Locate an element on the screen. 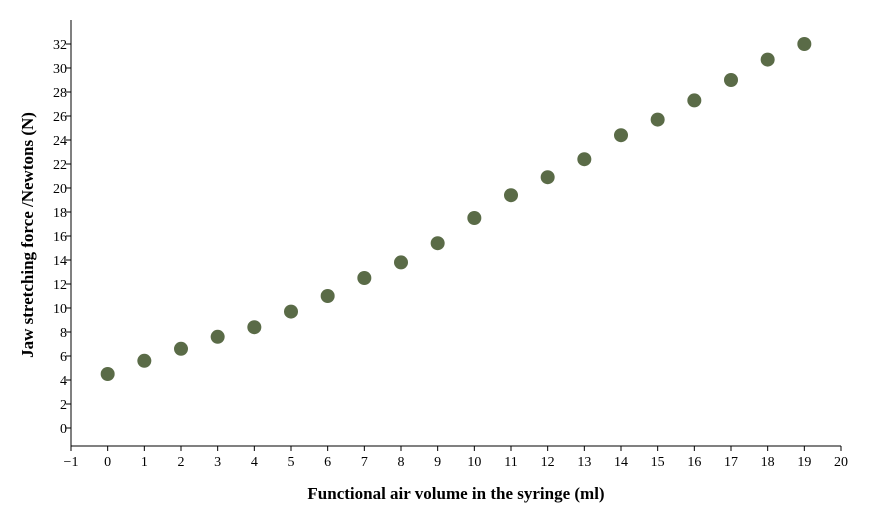 This screenshot has height=519, width=870. y-tick-label: 18 is located at coordinates (60, 213).